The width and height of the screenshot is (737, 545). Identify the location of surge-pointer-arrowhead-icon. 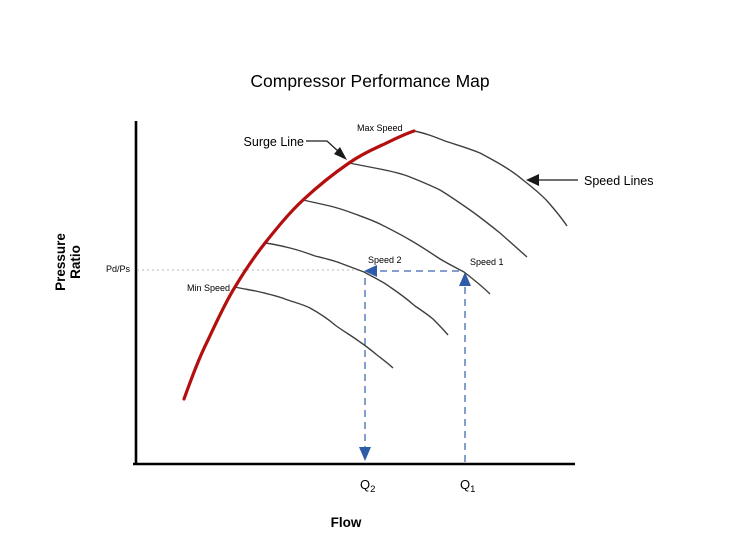
(340, 153).